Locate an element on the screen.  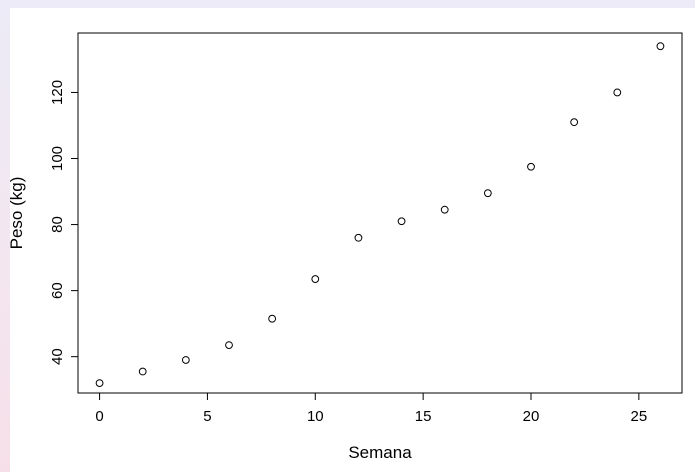
x-tick-label: 5 is located at coordinates (207, 416).